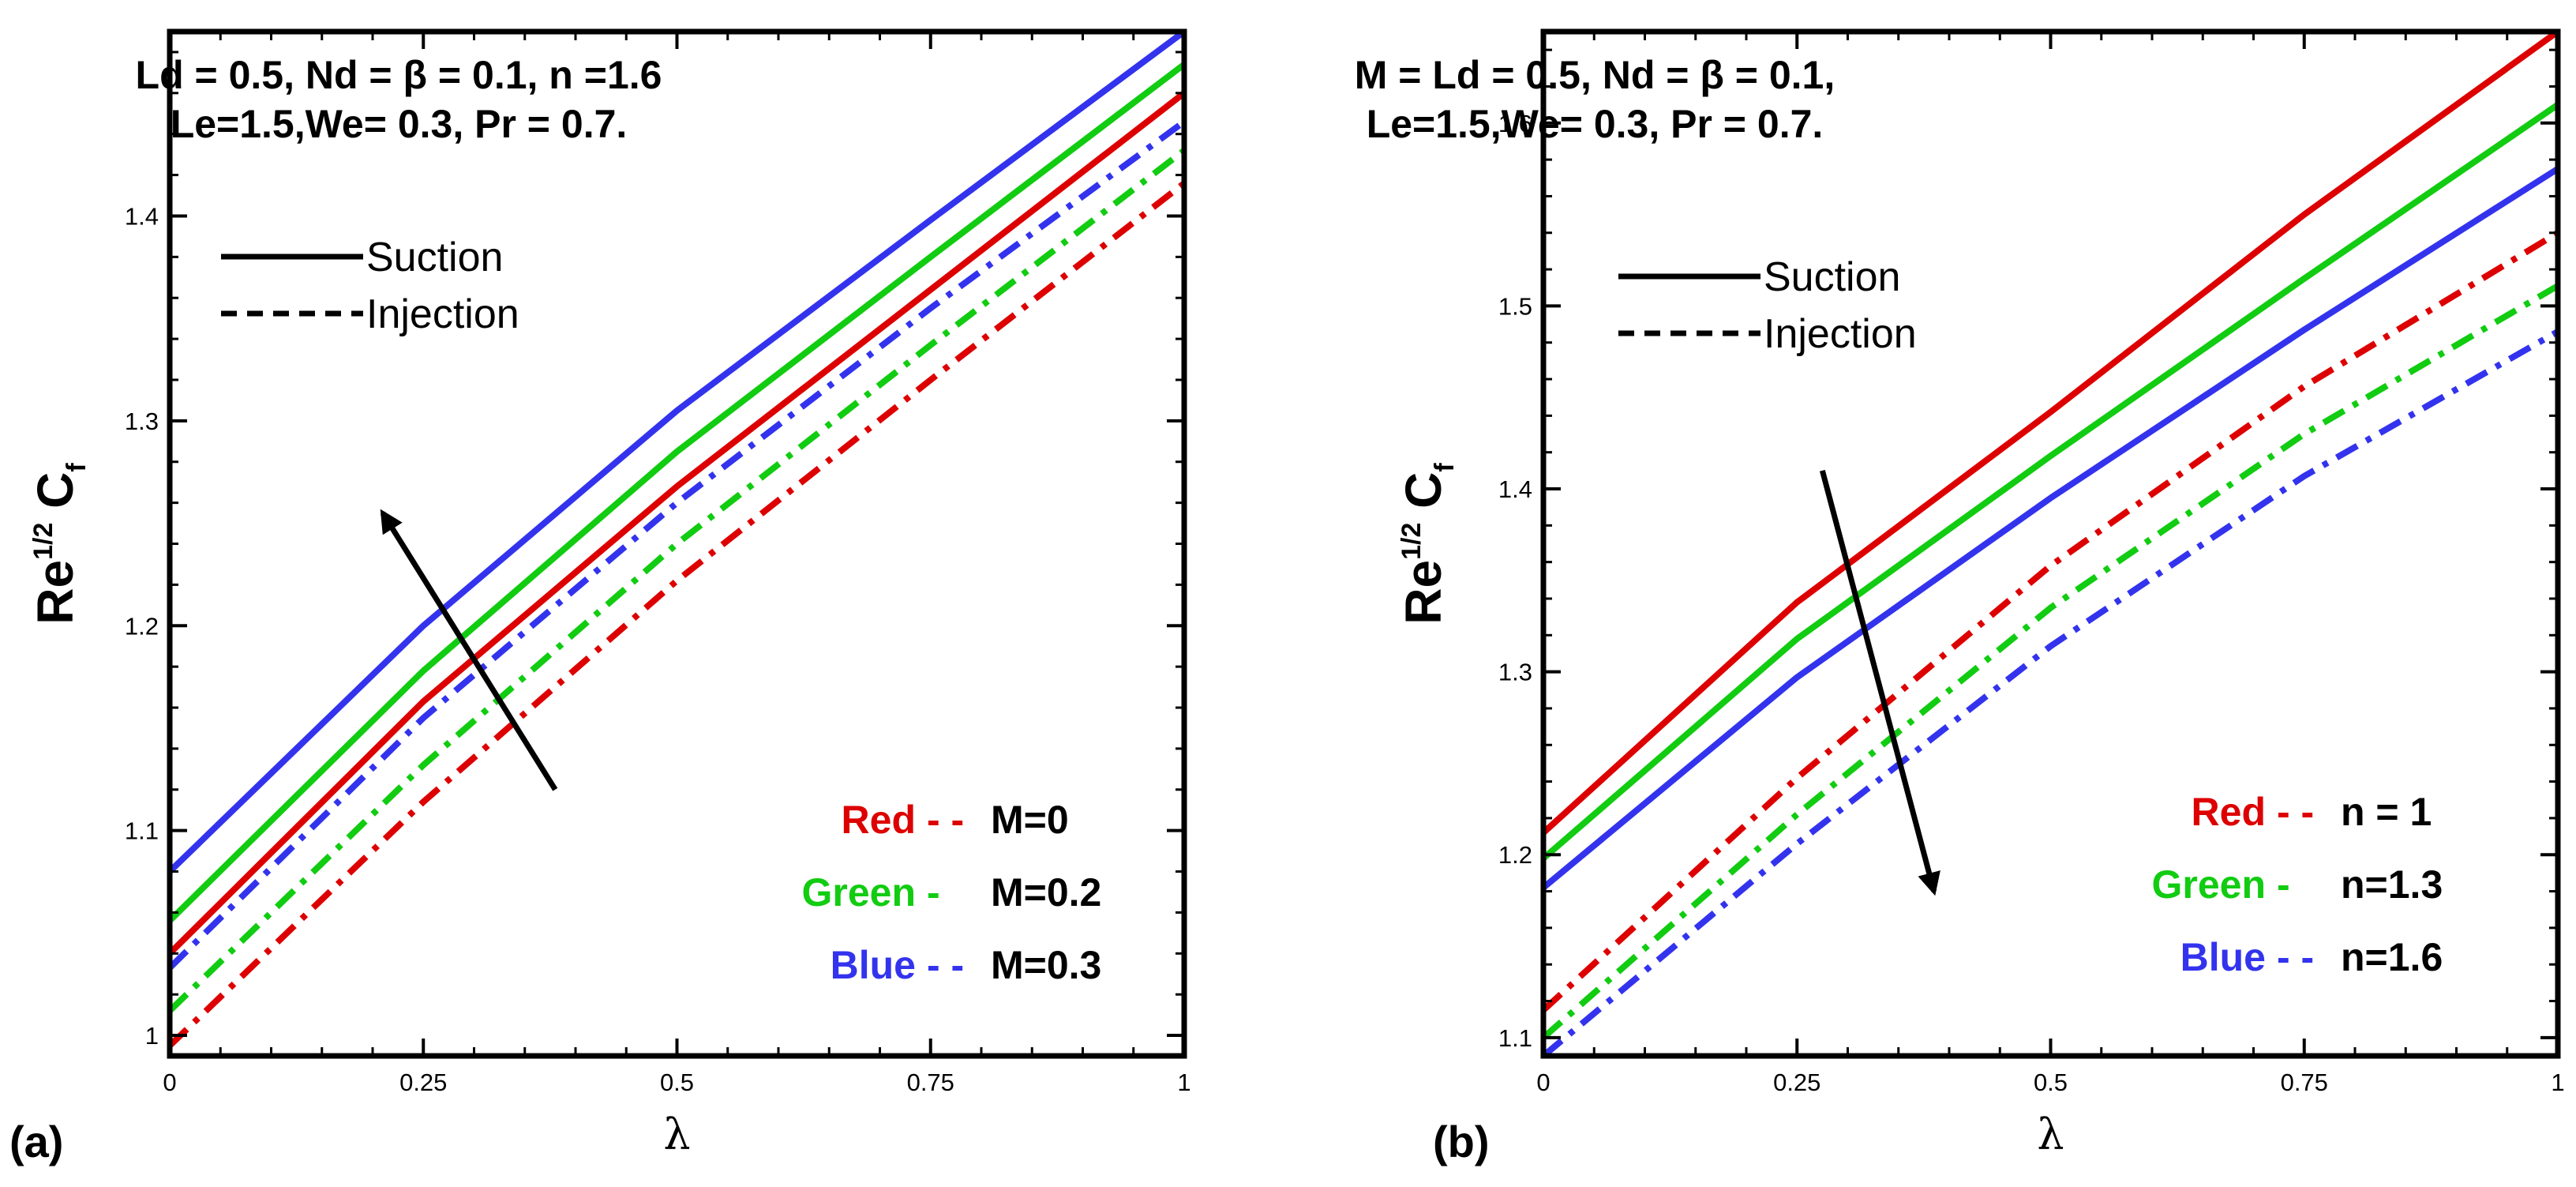 The height and width of the screenshot is (1187, 2576). I want to click on color-key-value: n=1.6, so click(2392, 957).